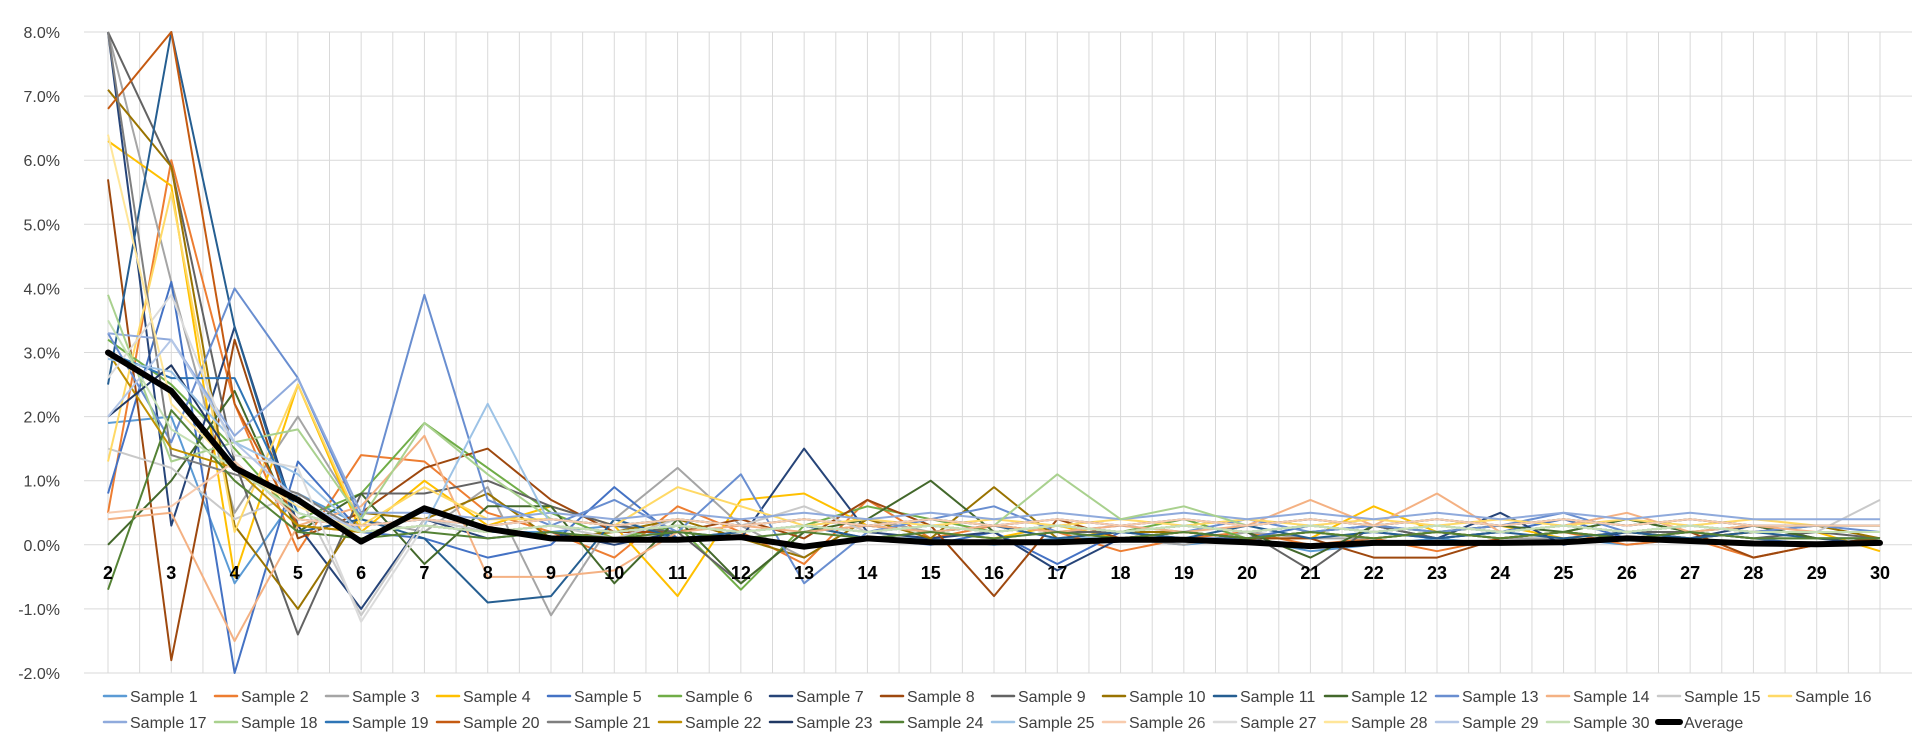  Describe the element at coordinates (1817, 573) in the screenshot. I see `x-tick-label: 29` at that location.